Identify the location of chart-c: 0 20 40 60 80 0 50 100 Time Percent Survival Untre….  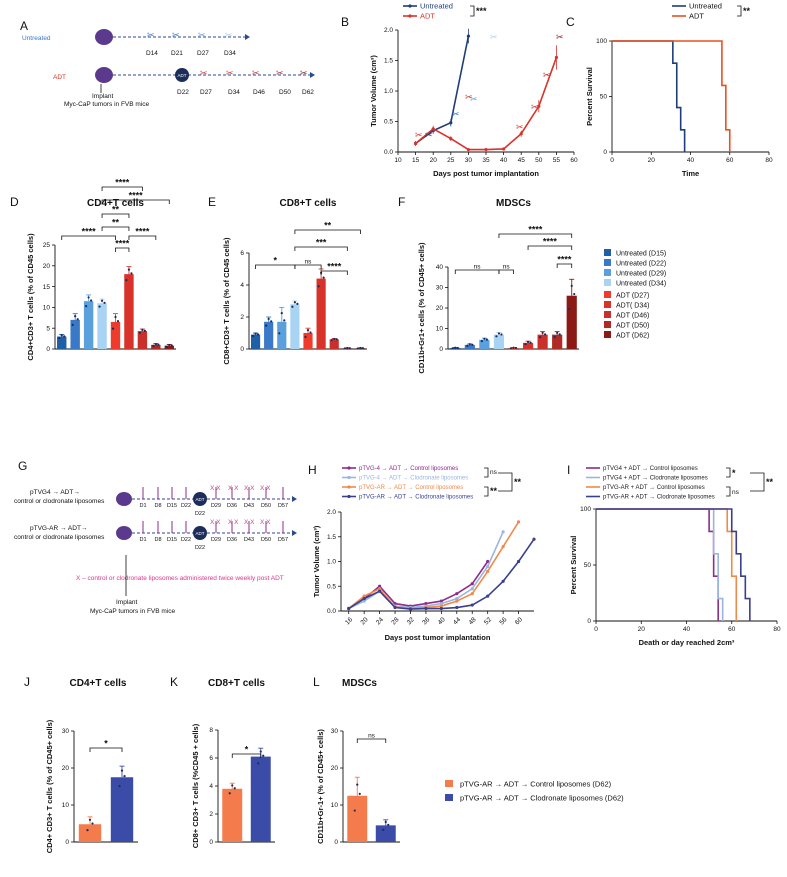
(679, 90).